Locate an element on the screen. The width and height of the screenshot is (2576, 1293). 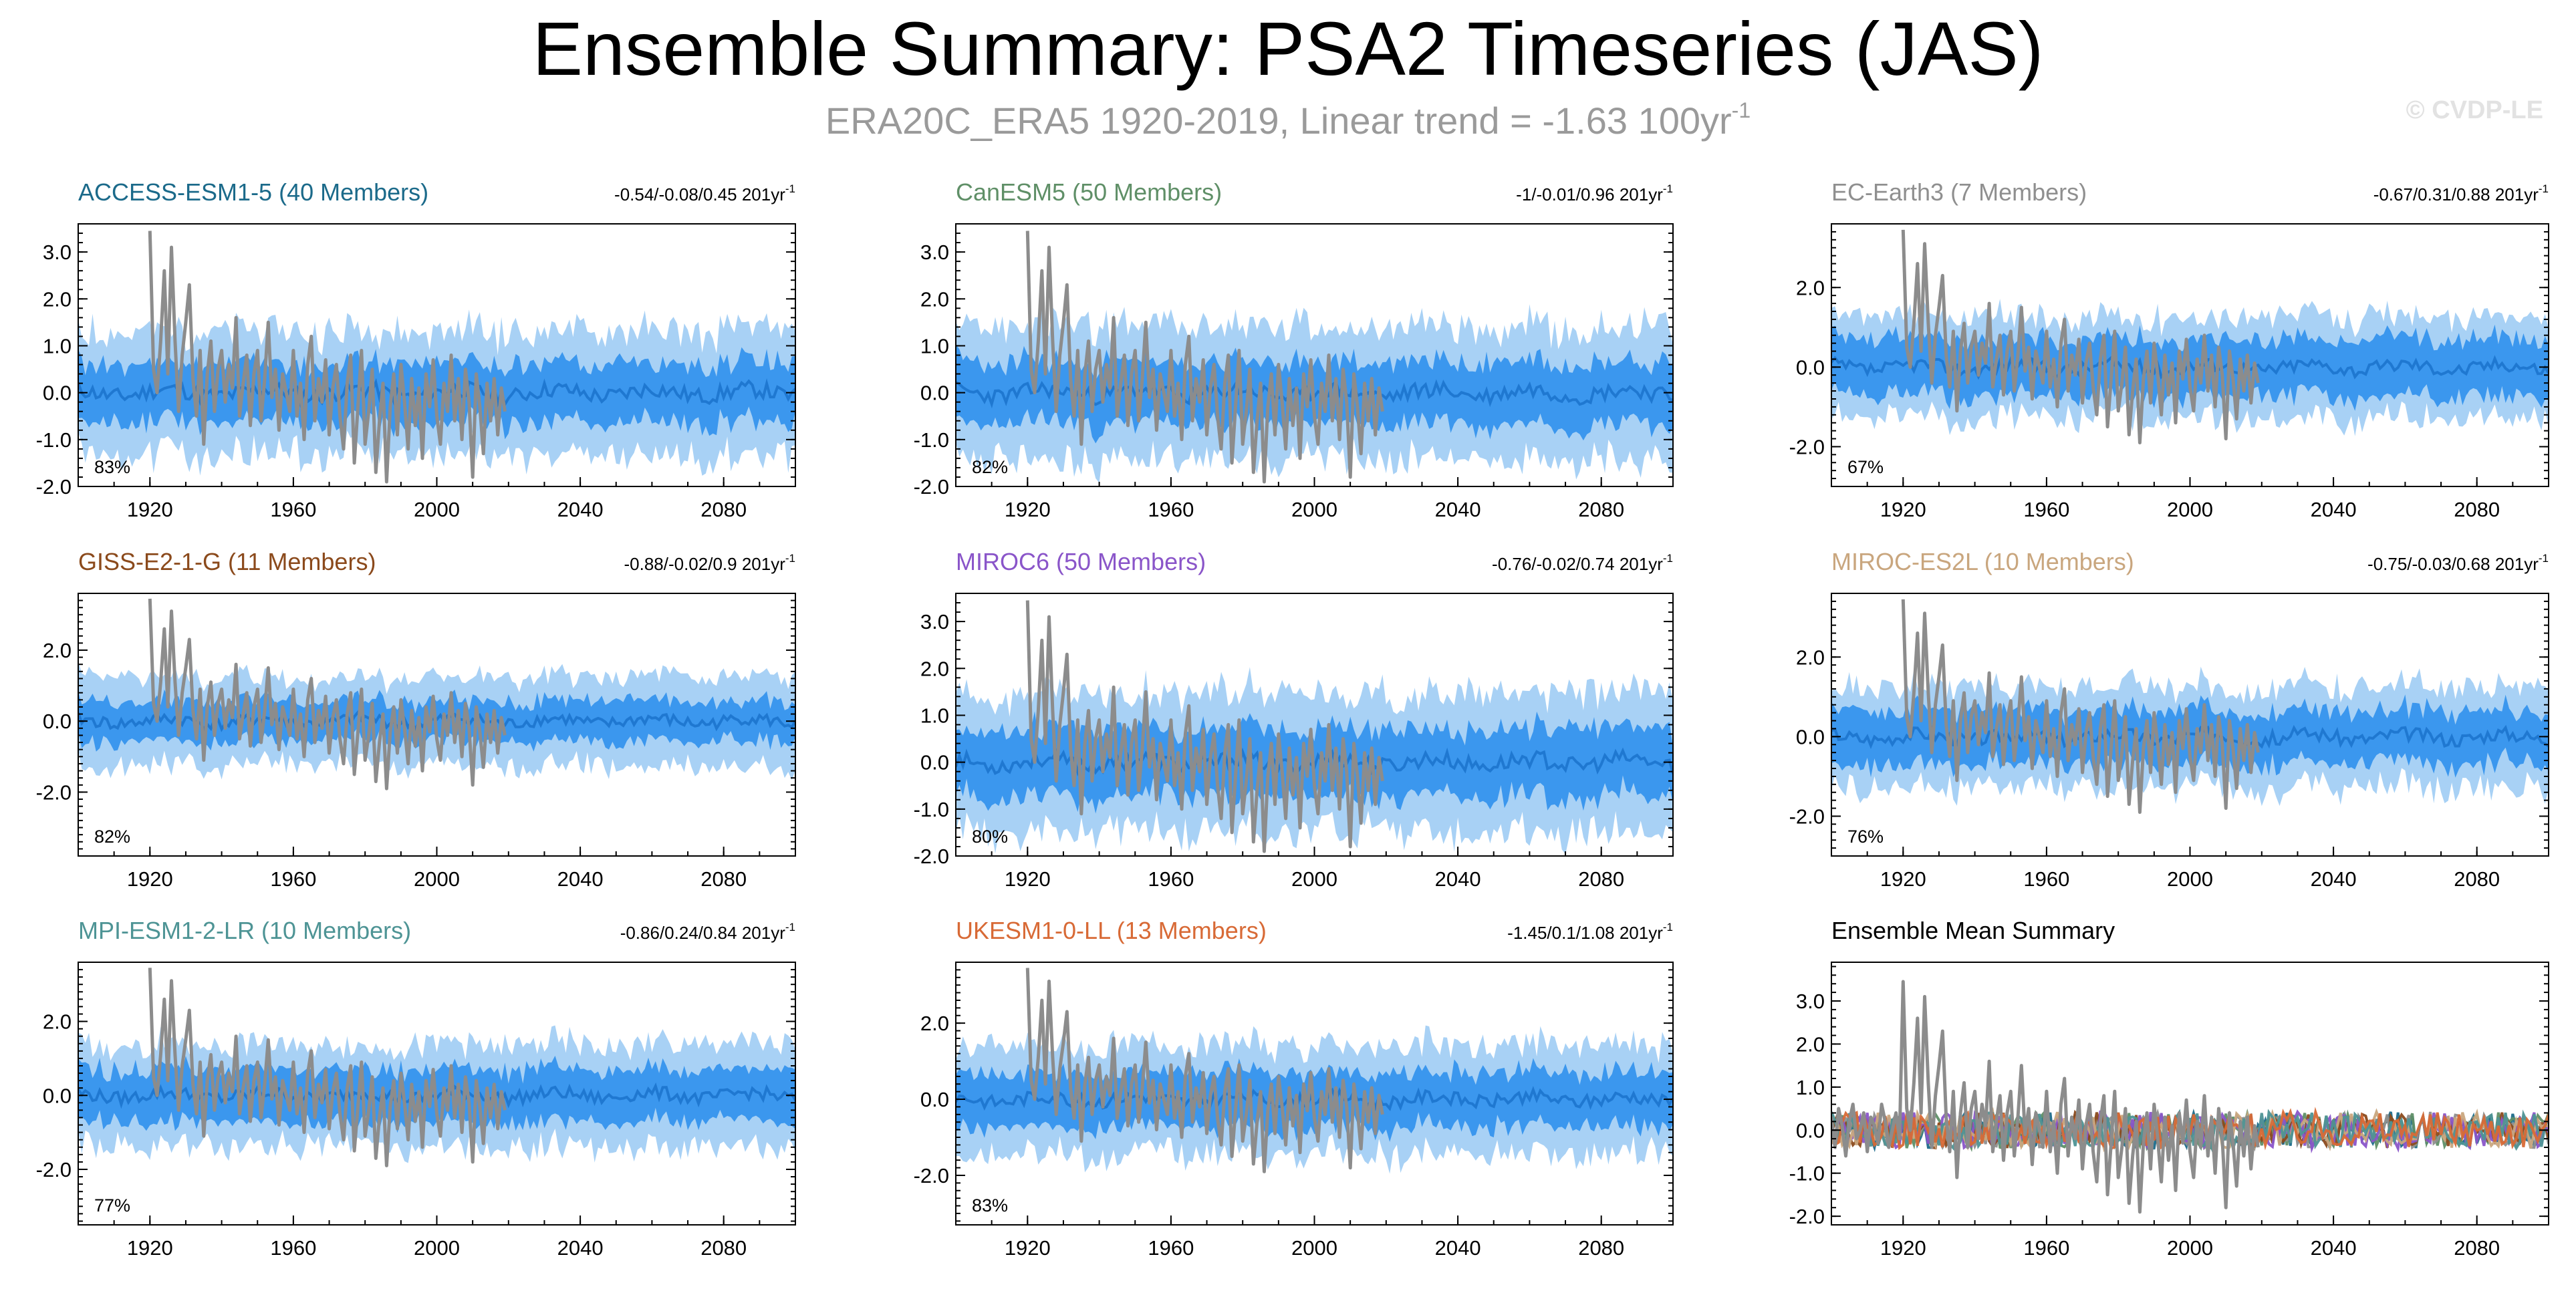
panel-trend-label: -0.54/-0.08/0.45 201yr-1 is located at coordinates (705, 193).